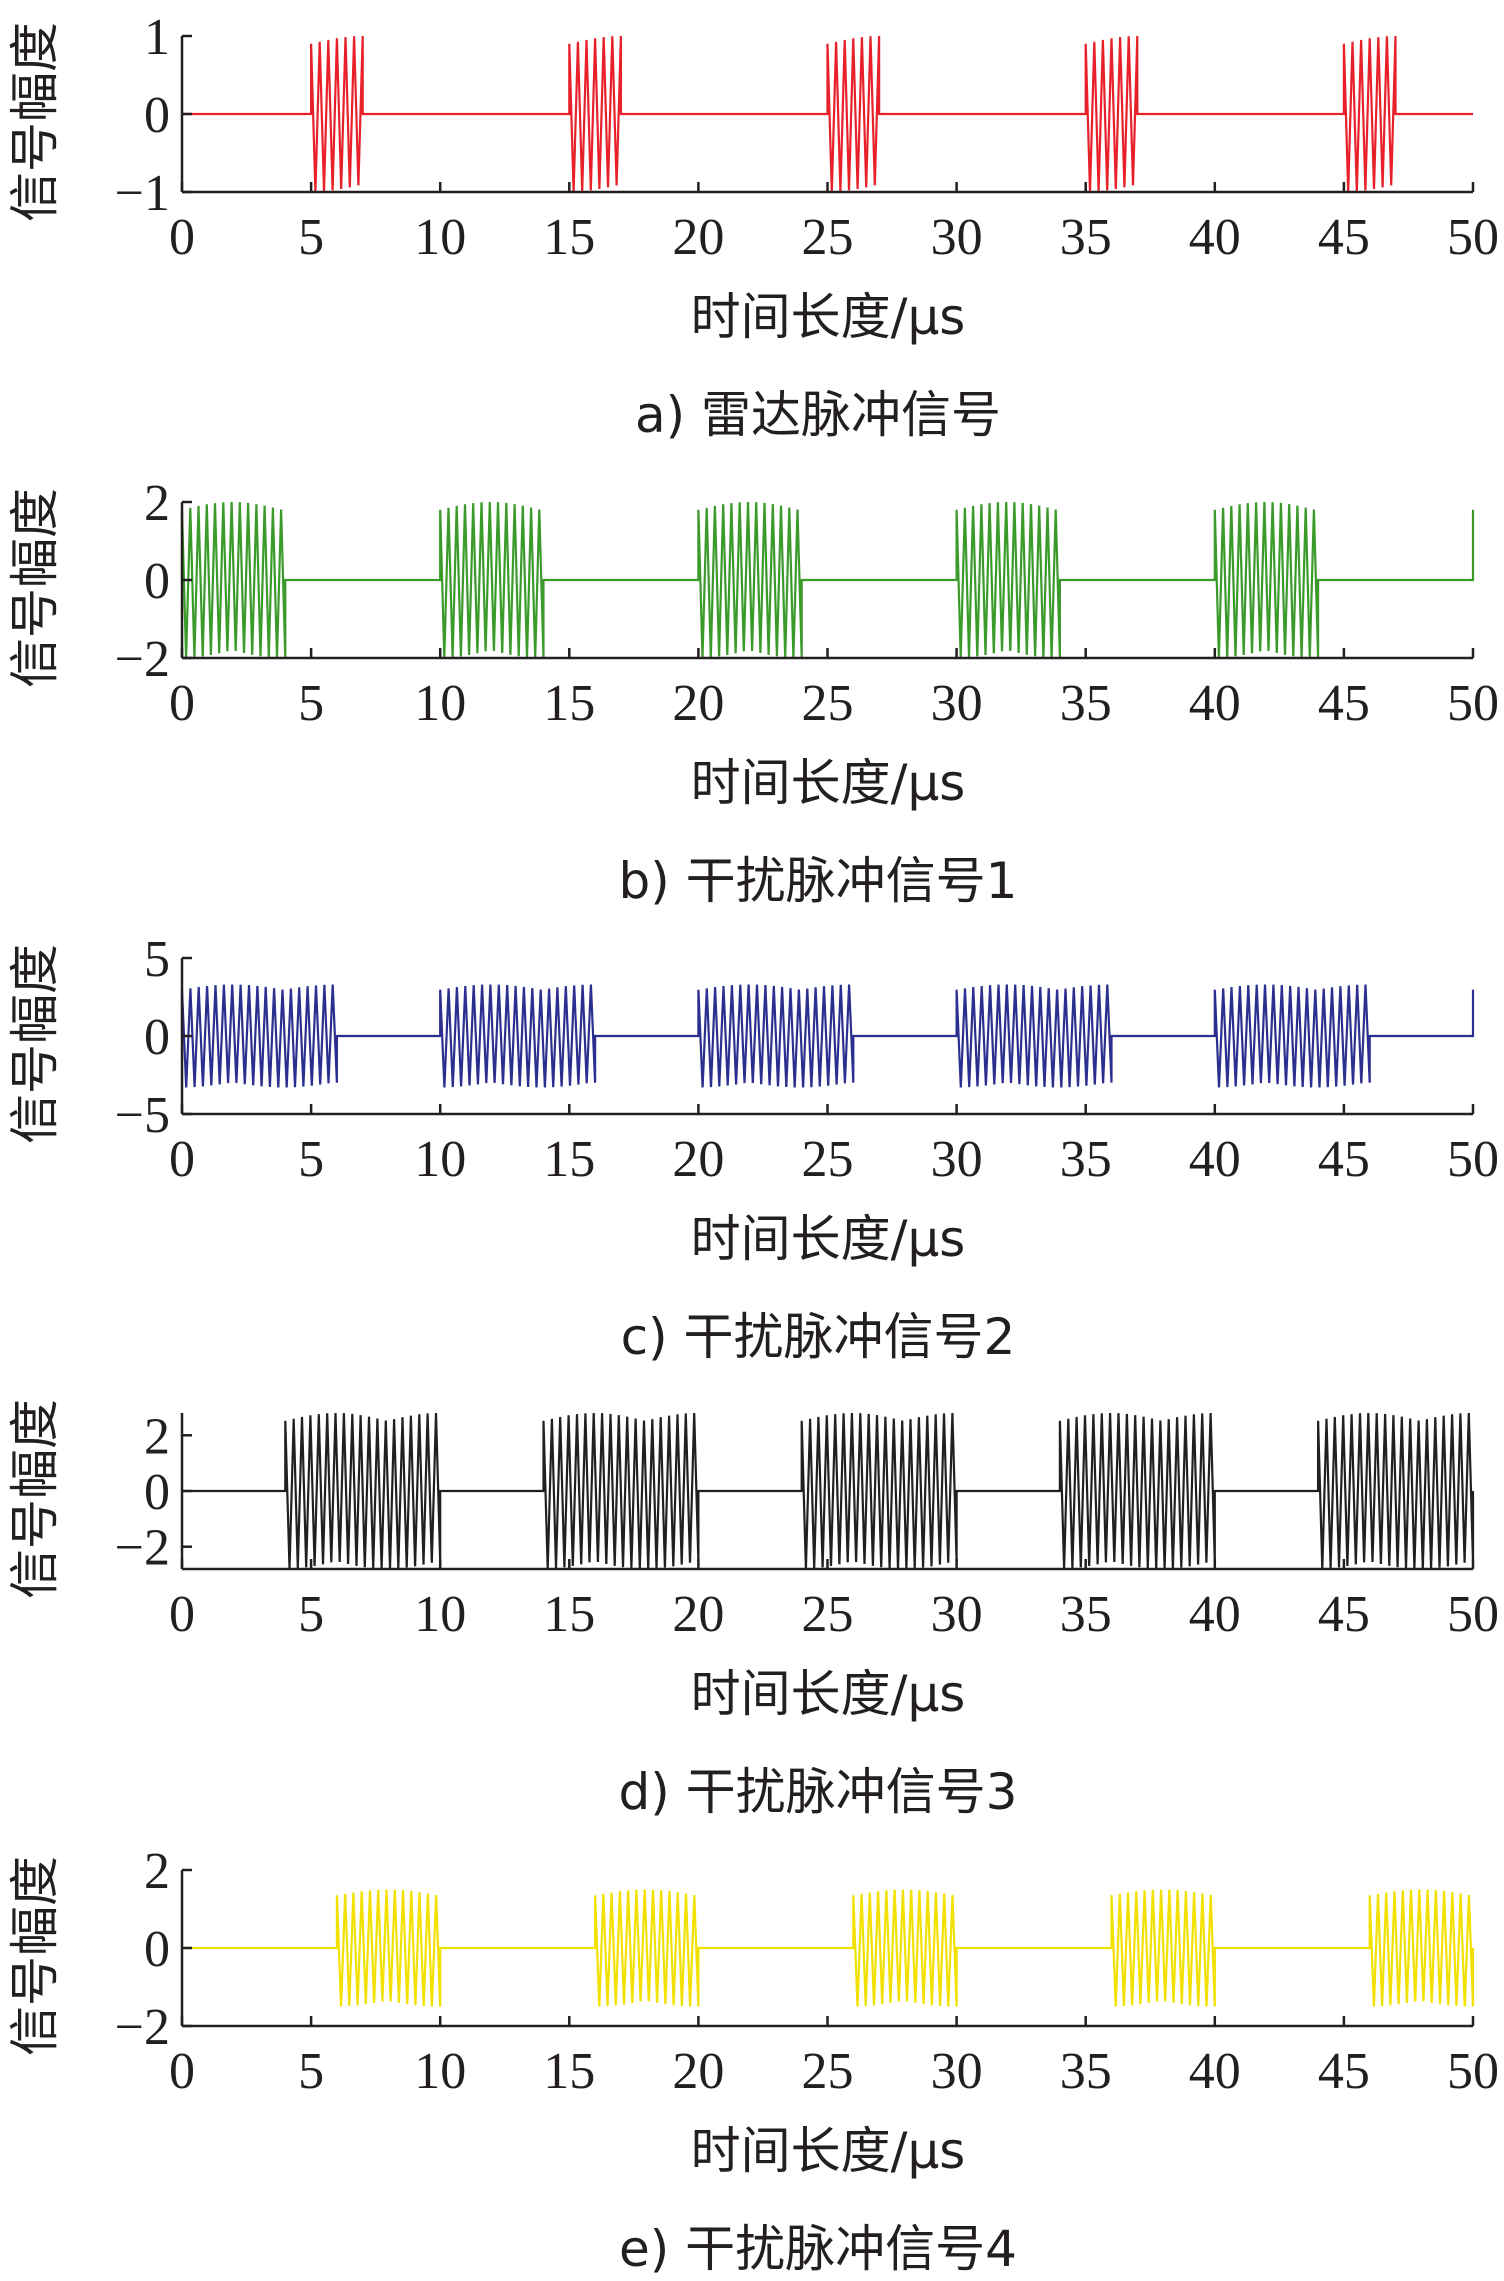 This screenshot has height=2281, width=1504. Describe the element at coordinates (818, 881) in the screenshot. I see `panel-caption: b) 干扰脉冲信号1` at that location.